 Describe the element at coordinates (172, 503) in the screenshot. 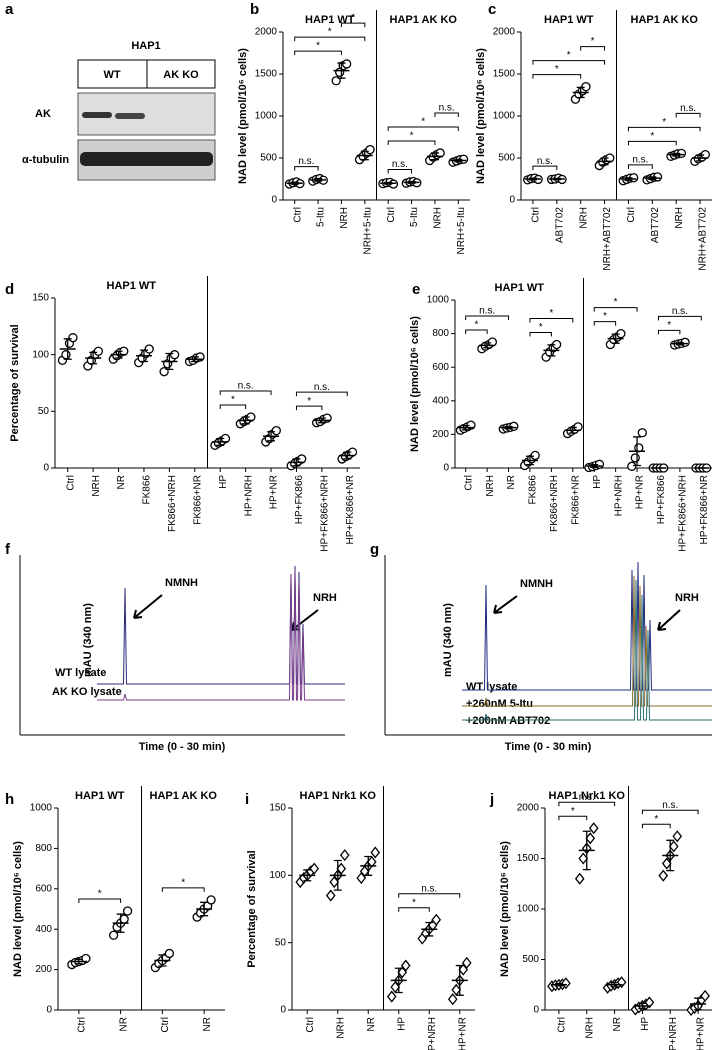

I see `x-tick-label: FK866+NRH` at that location.